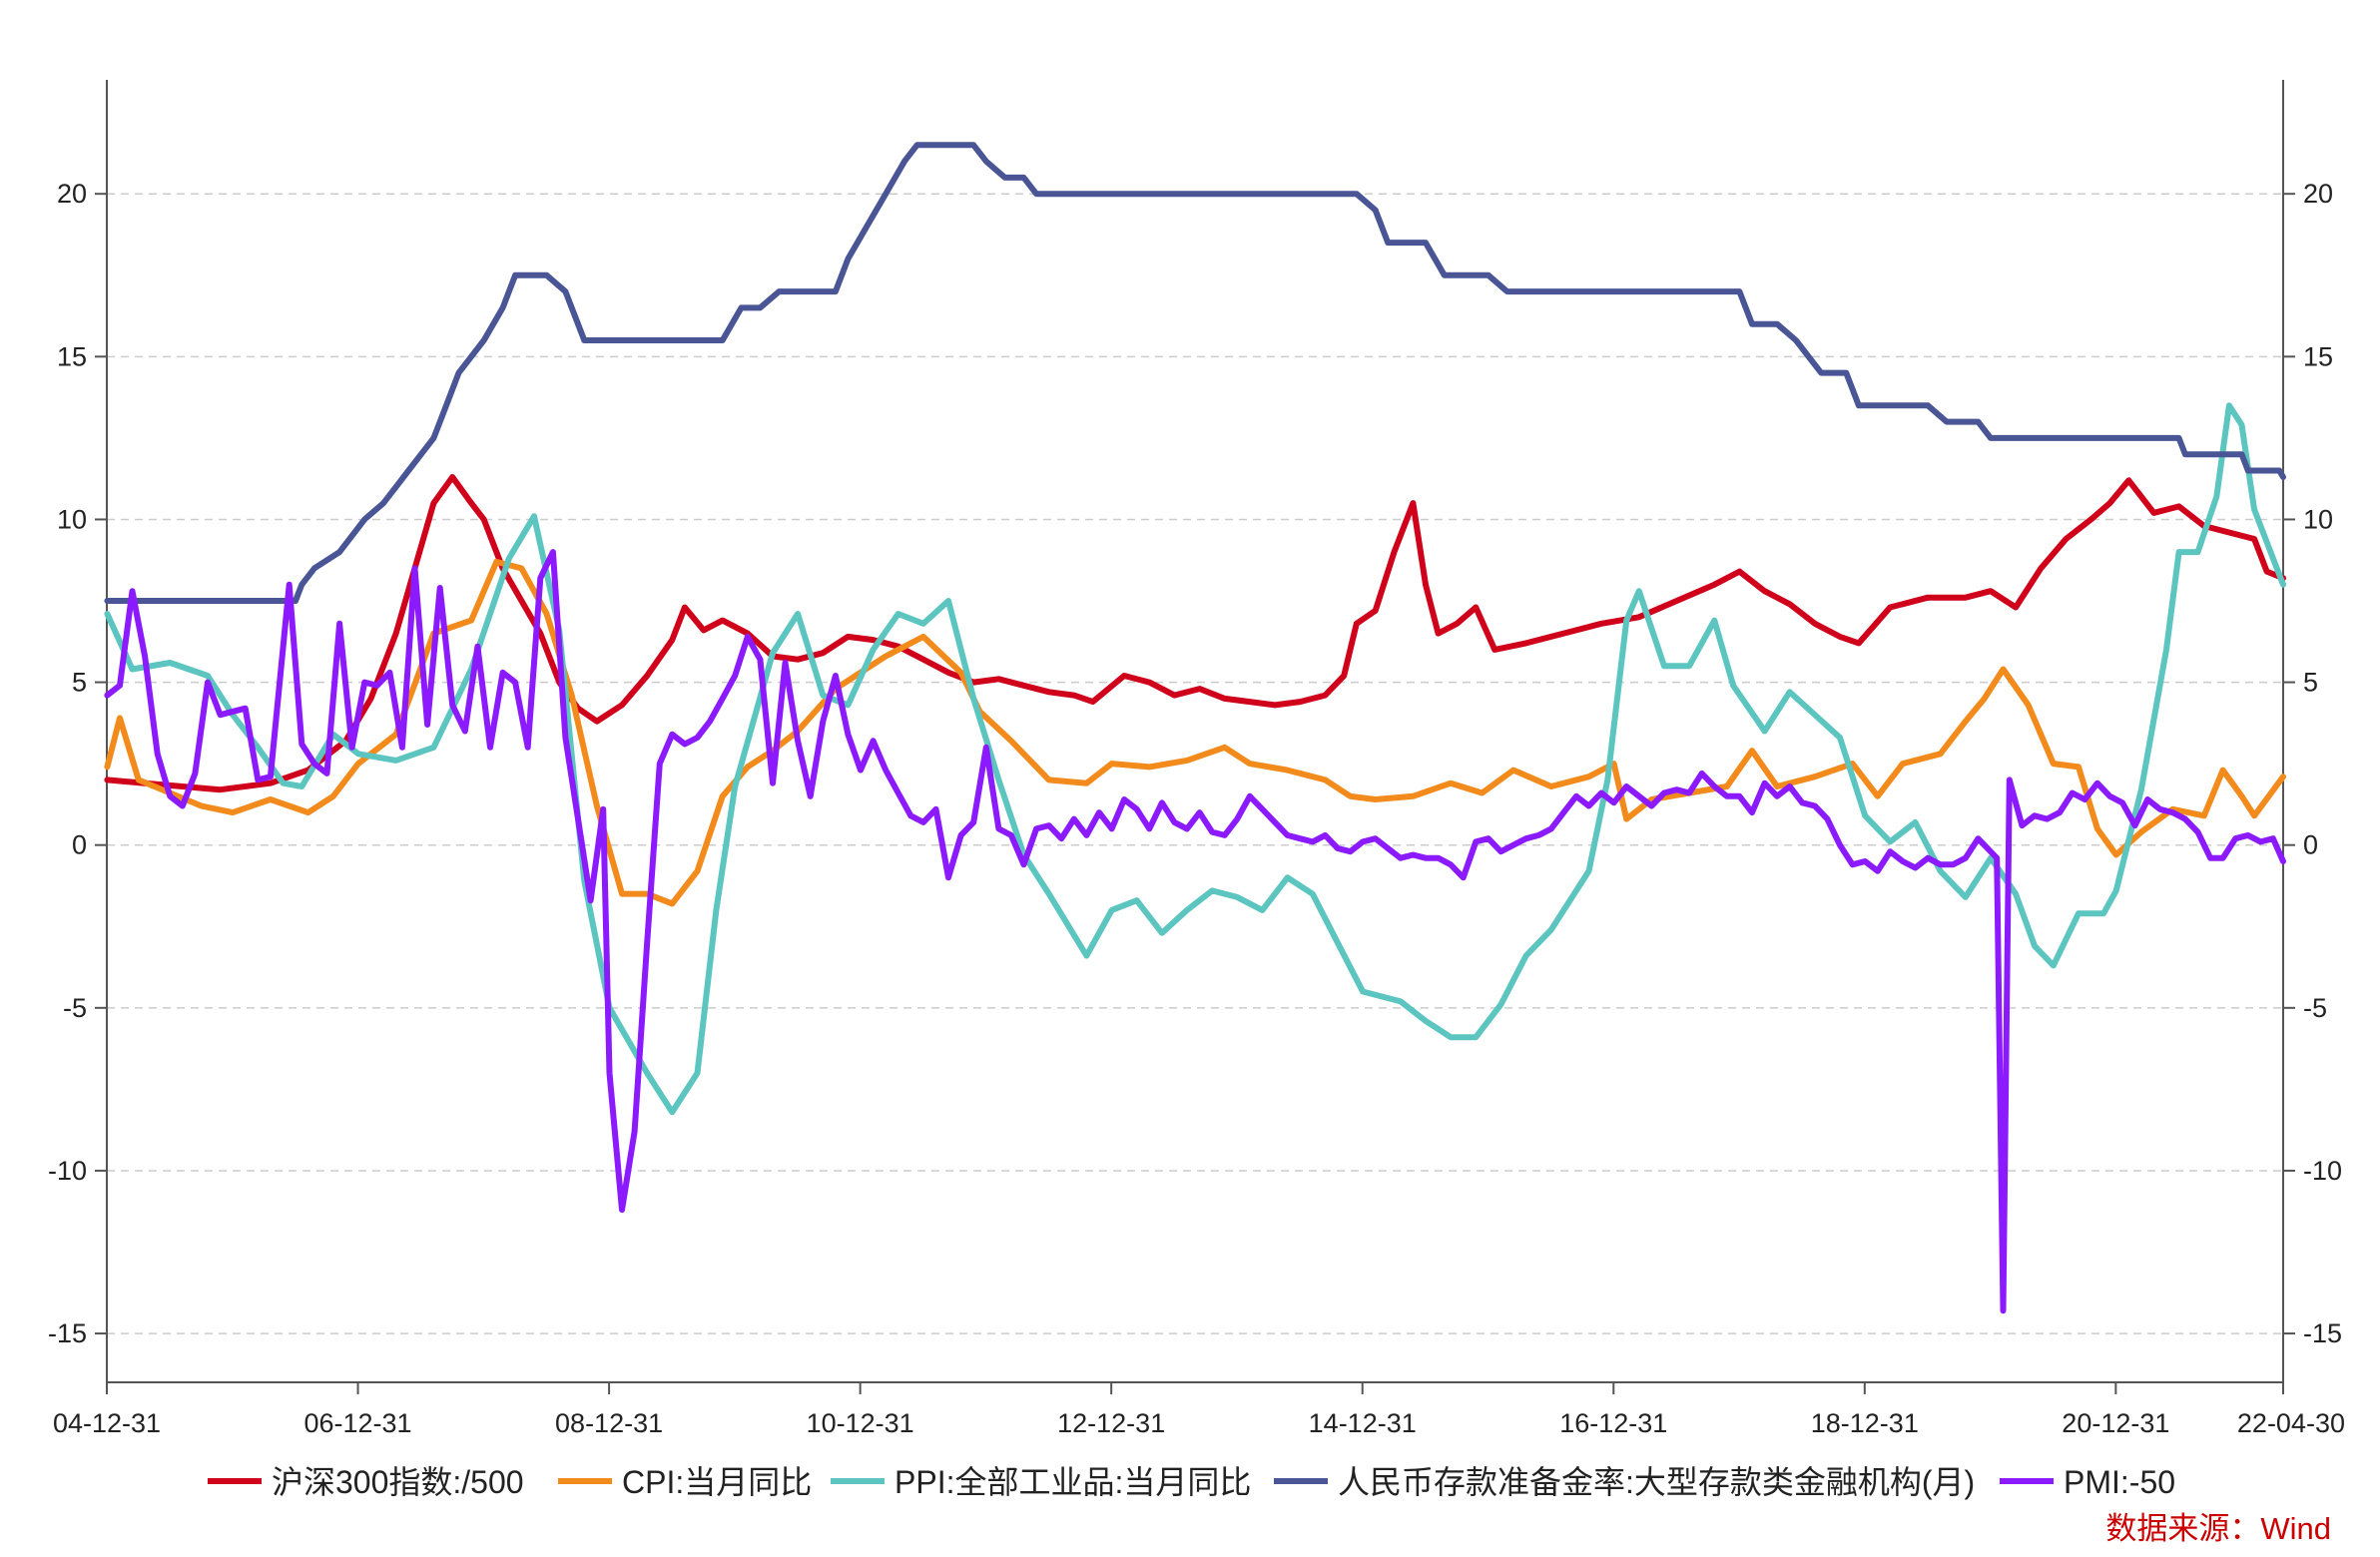 The image size is (2380, 1557). Describe the element at coordinates (2310, 845) in the screenshot. I see `y-tick-label-right: 0` at that location.